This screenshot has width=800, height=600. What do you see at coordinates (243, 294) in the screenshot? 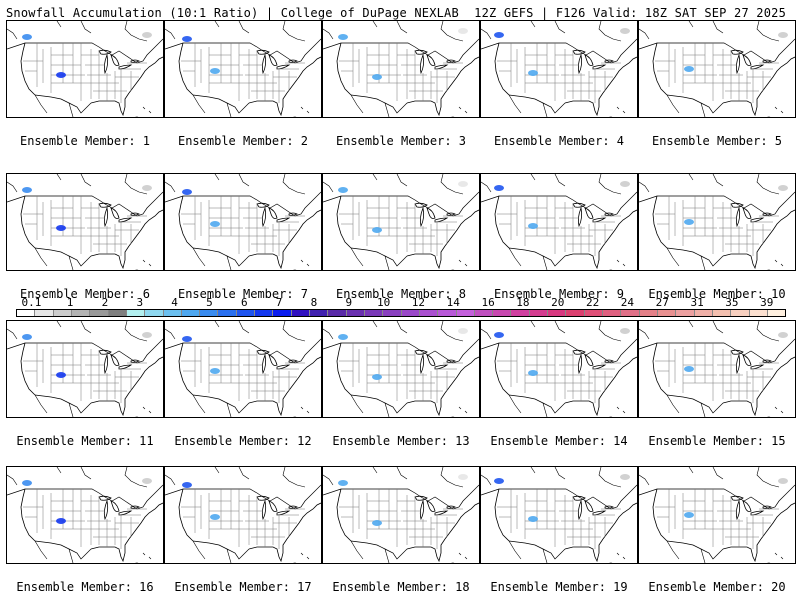
I see `member-label: Ensemble Member: 7` at bounding box center [243, 294].